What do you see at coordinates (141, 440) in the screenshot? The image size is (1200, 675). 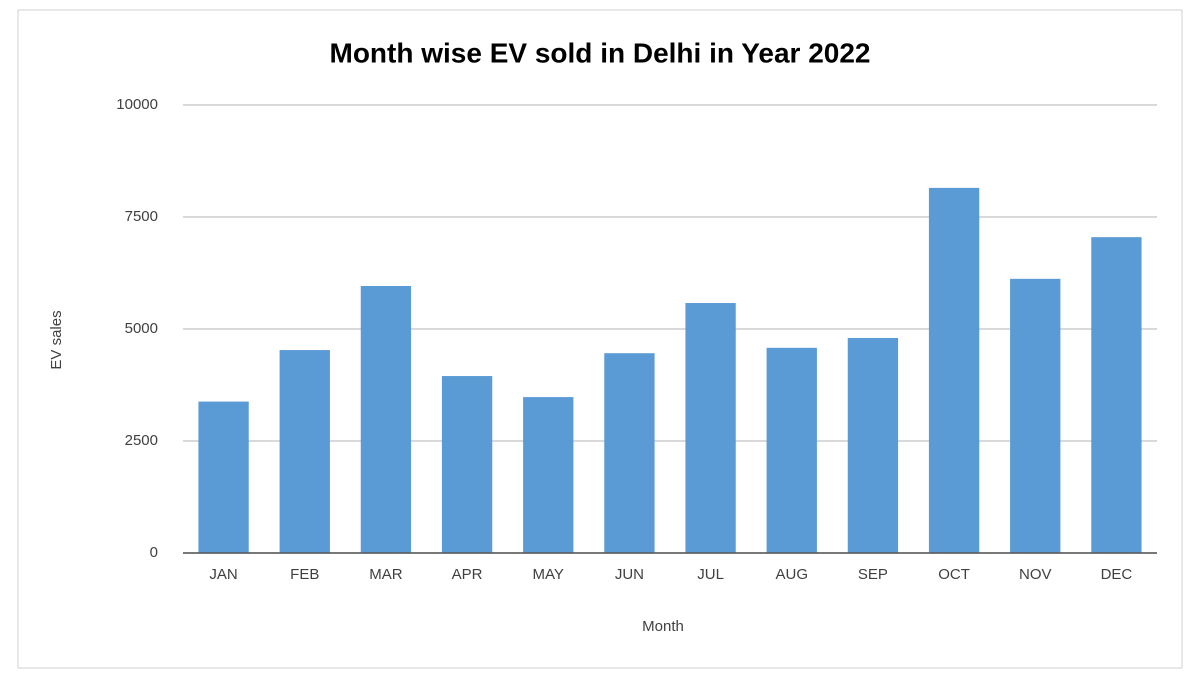 I see `y-tick-label: 2500` at bounding box center [141, 440].